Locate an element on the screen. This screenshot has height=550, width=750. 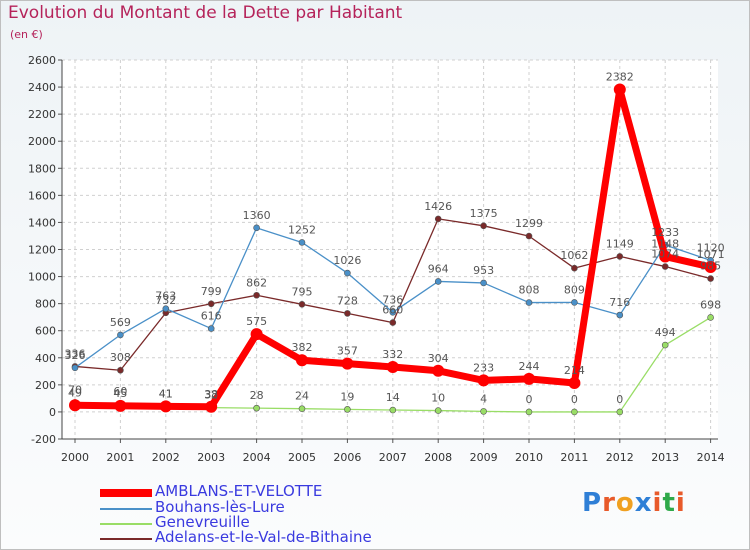
legend-label-adelans: Adelans-et-le-Val-de-Bithaine is located at coordinates (263, 537).